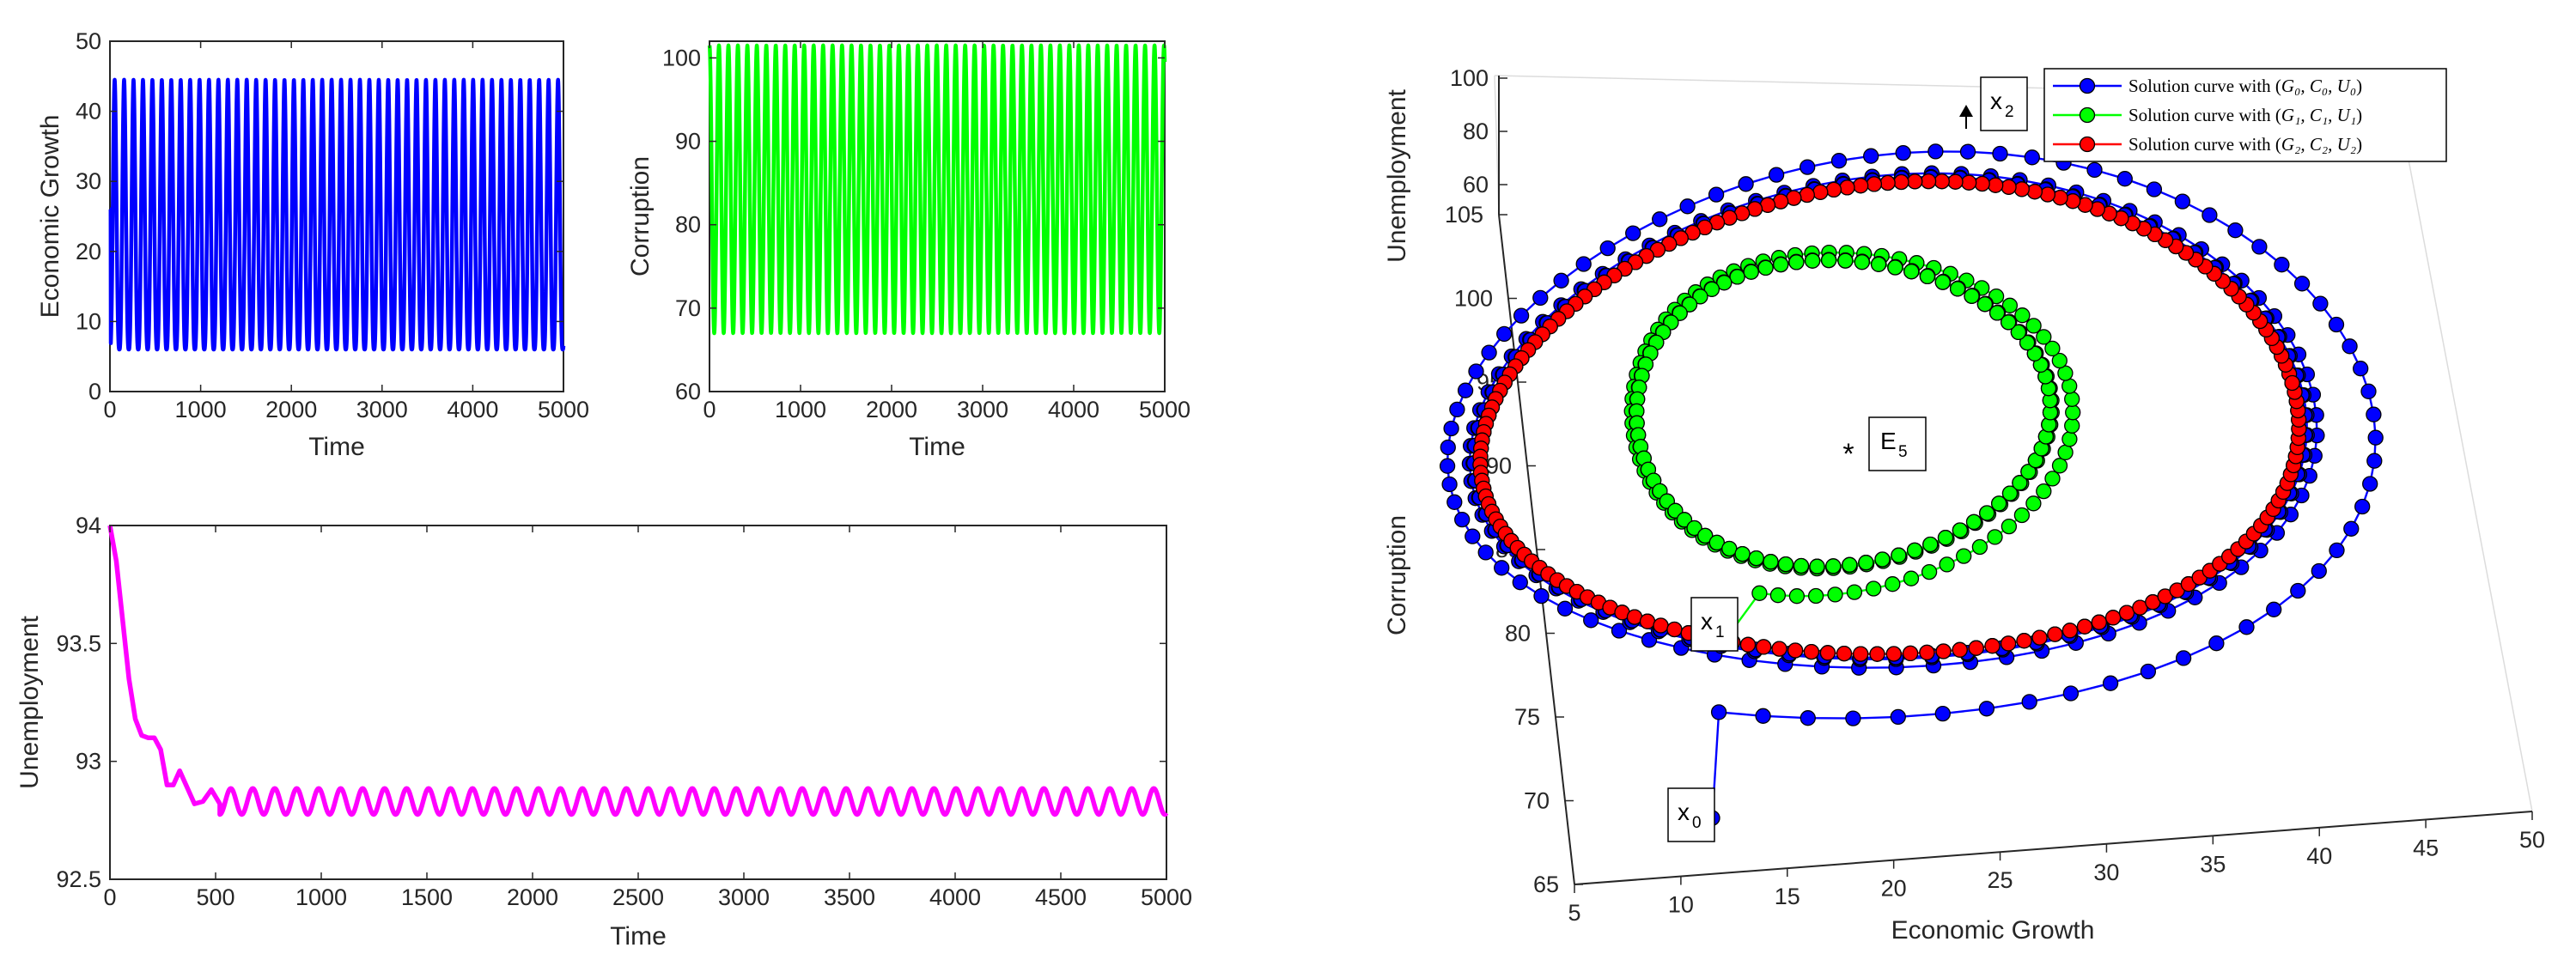 This screenshot has width=2576, height=960. Describe the element at coordinates (88, 525) in the screenshot. I see `unemployment-ytick-label: 94` at that location.